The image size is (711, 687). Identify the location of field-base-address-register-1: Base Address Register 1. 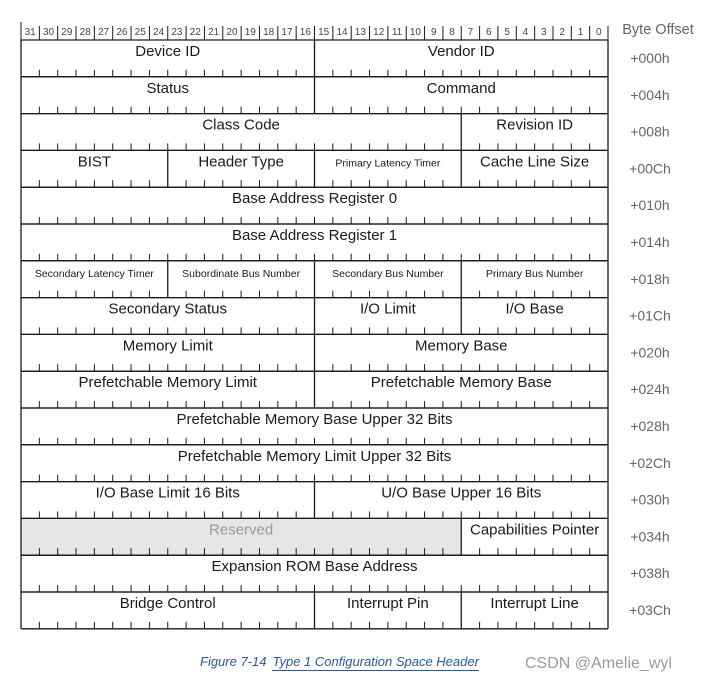
(314, 235).